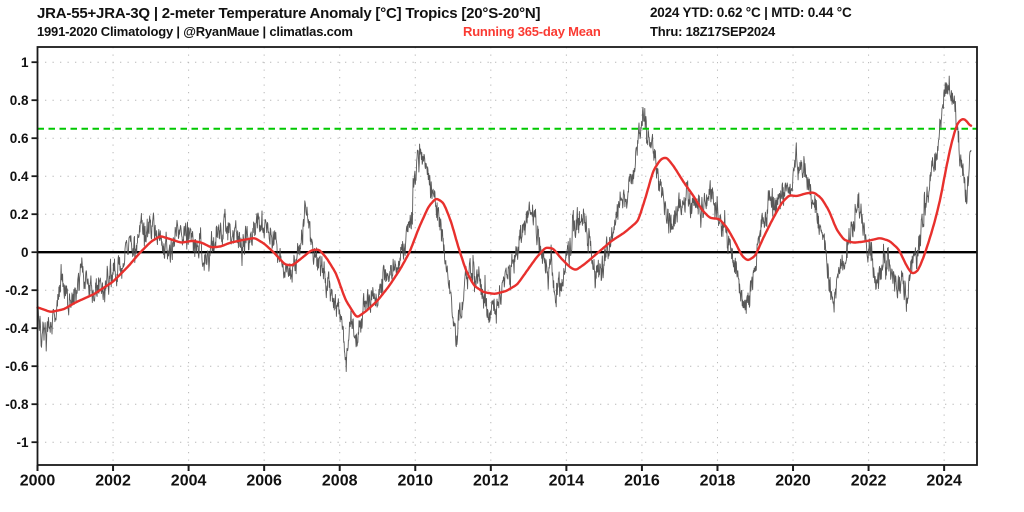  I want to click on y-tick-label: 0.8, so click(19, 100).